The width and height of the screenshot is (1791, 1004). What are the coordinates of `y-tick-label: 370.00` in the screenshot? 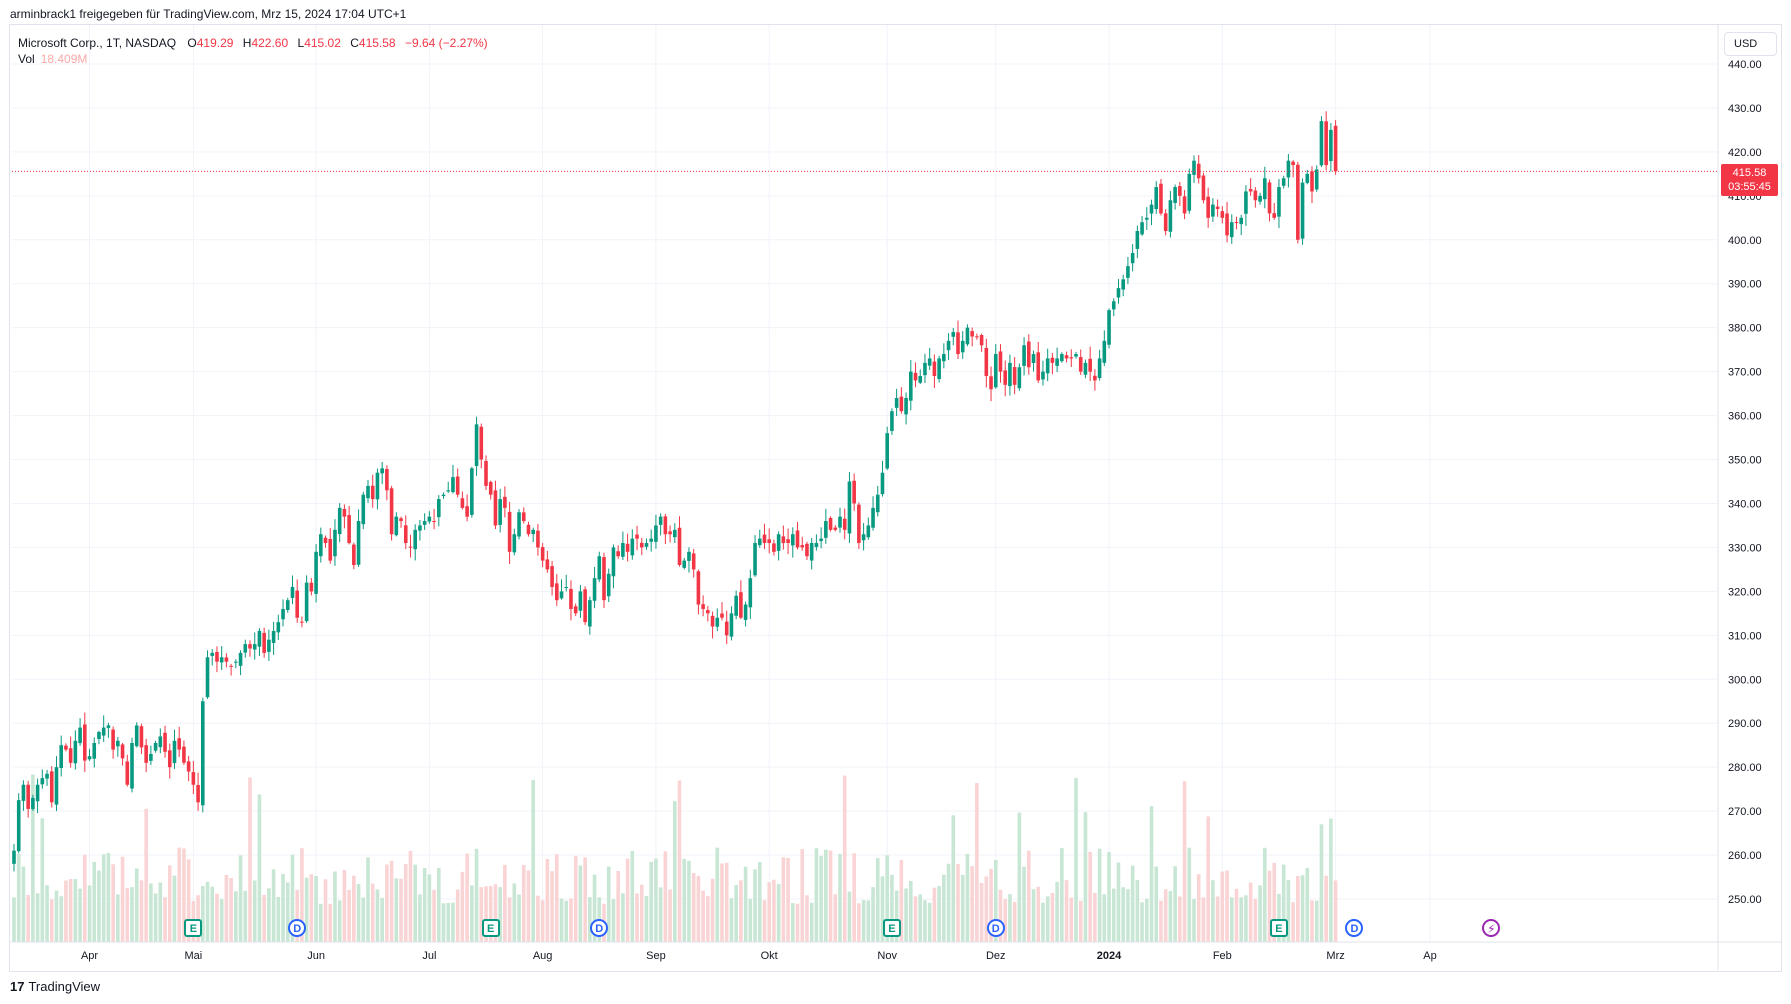 It's located at (1745, 373).